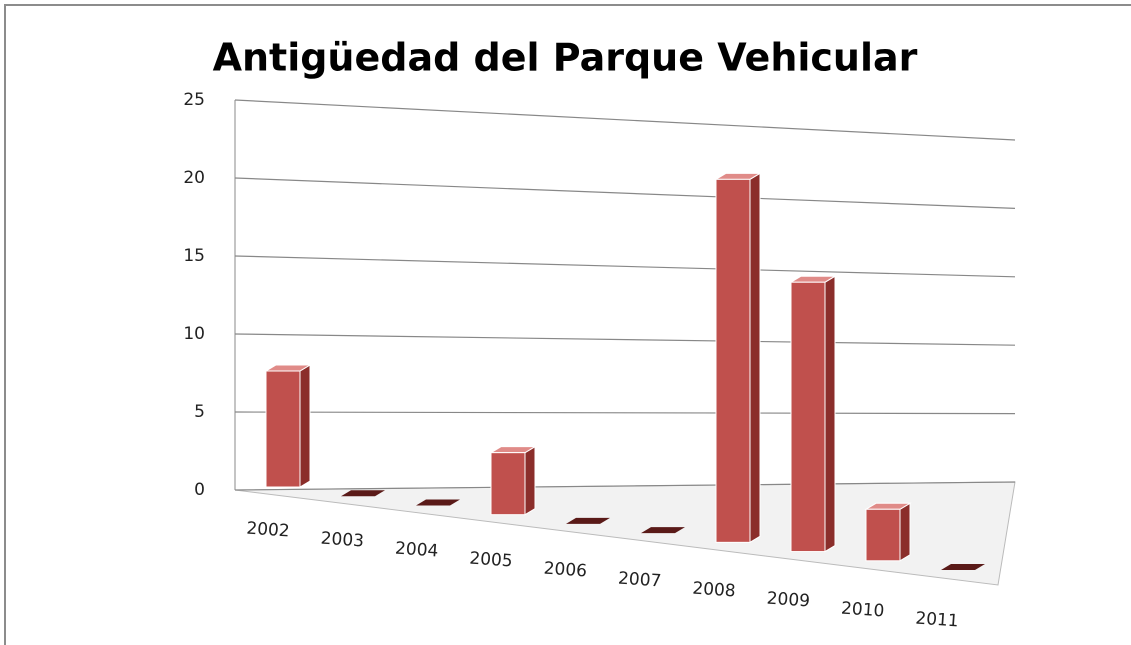  What do you see at coordinates (491, 560) in the screenshot?
I see `x-tick-label: 2005` at bounding box center [491, 560].